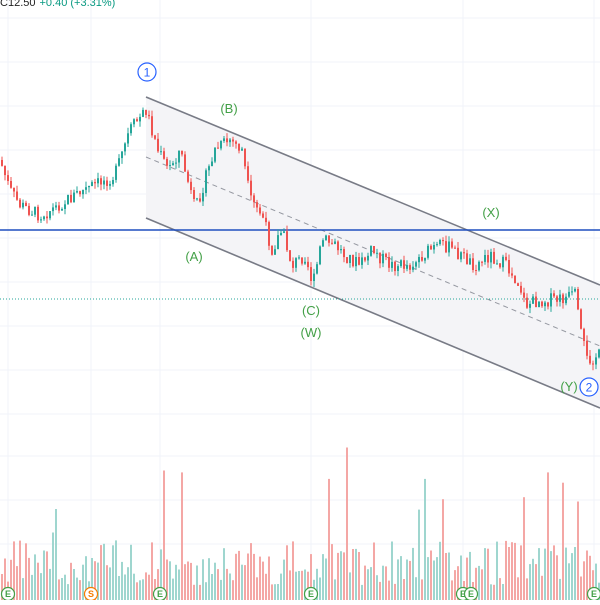 This screenshot has width=600, height=605. I want to click on wave-label-x: (X), so click(490, 212).